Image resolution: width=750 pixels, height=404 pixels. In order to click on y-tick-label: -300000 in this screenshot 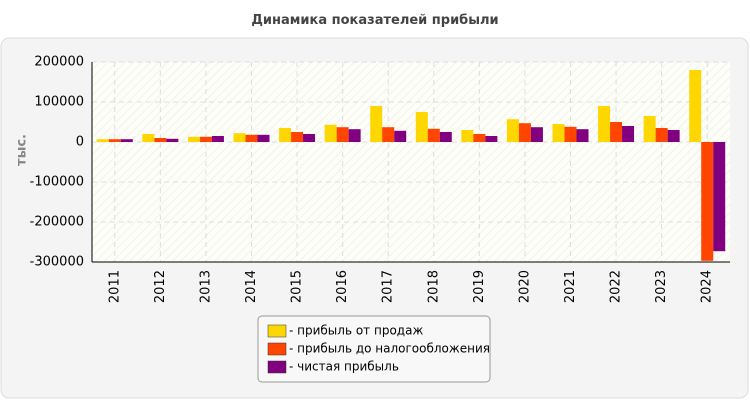, I will do `click(57, 262)`.